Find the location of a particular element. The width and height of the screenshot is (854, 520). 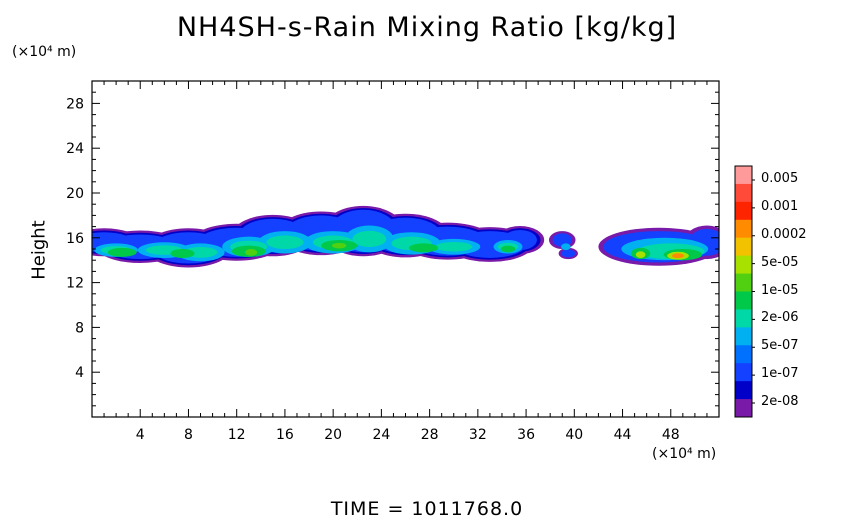

colorbar is located at coordinates (744, 291).